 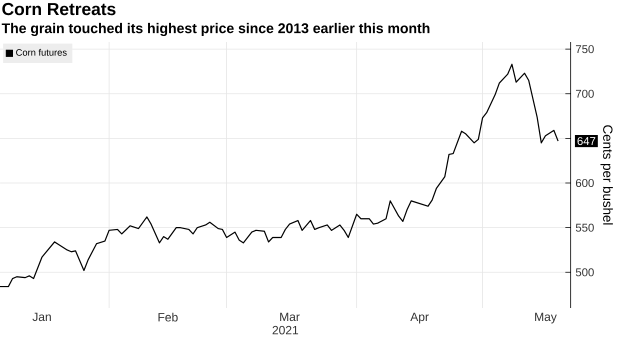 What do you see at coordinates (216, 29) in the screenshot?
I see `chart-subtitle: The grain touched its highest price since 2013 earlier this month` at bounding box center [216, 29].